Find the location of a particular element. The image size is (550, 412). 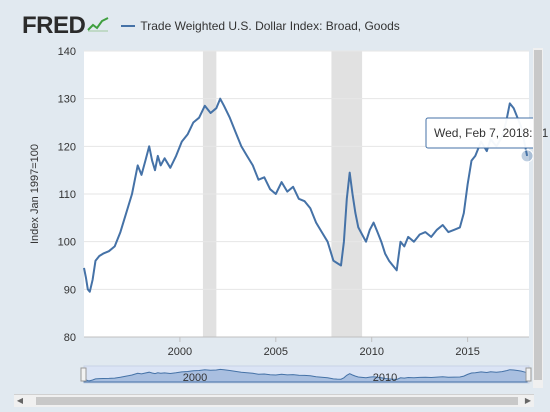

navigator-label-2000: 2000 is located at coordinates (195, 378).